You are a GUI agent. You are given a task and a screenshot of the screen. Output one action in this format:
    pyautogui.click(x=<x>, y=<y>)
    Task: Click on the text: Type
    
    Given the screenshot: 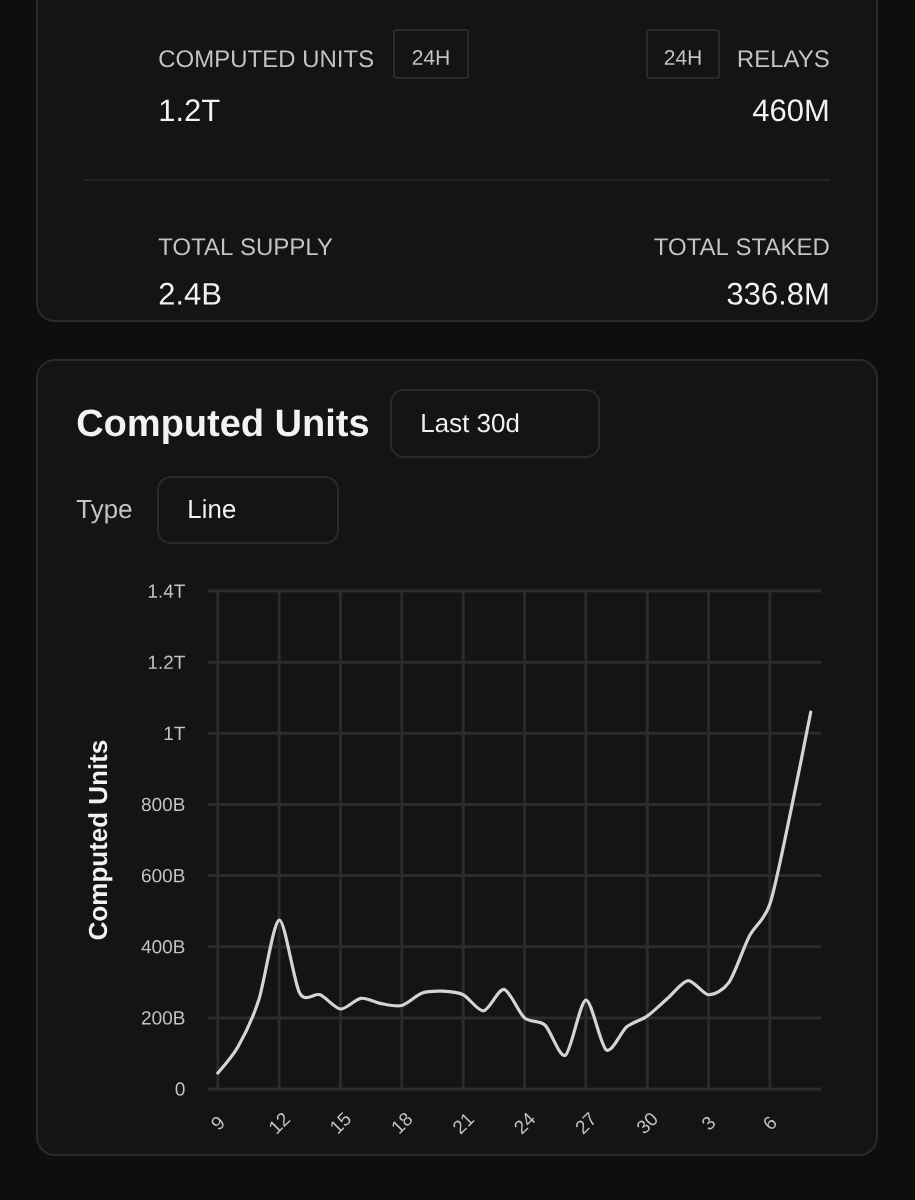 What is the action you would take?
    pyautogui.click(x=104, y=512)
    